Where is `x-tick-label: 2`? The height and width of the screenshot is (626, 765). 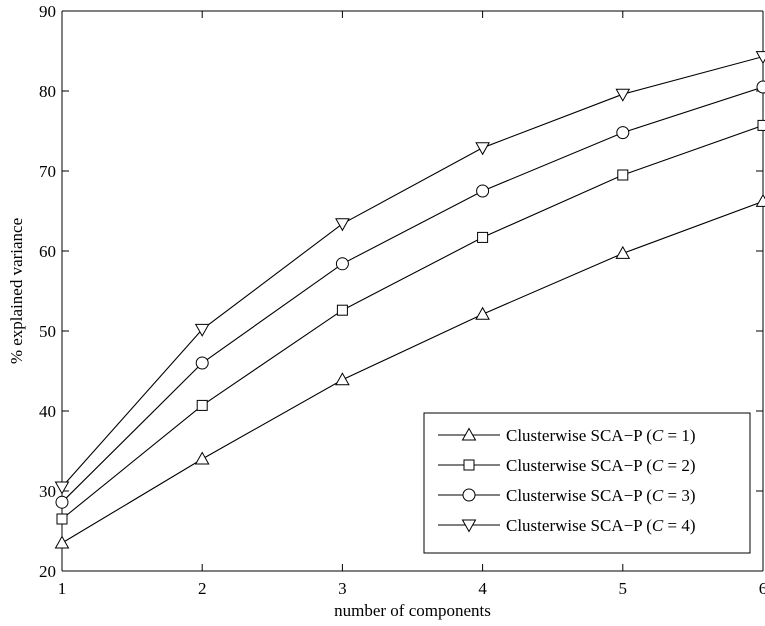 x-tick-label: 2 is located at coordinates (202, 588).